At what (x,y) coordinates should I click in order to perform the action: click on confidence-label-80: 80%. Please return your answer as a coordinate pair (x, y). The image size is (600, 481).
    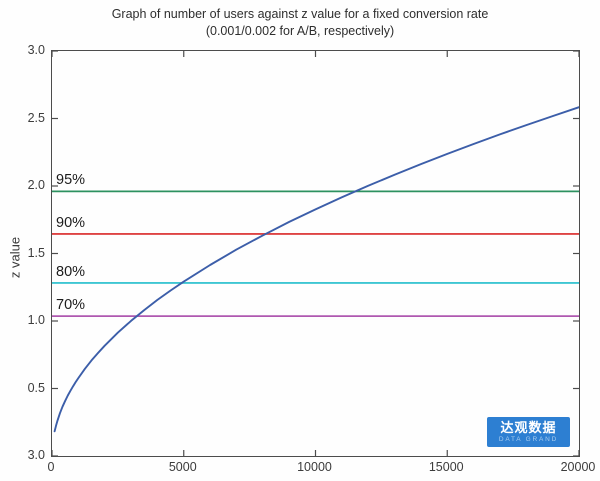
    Looking at the image, I should click on (71, 271).